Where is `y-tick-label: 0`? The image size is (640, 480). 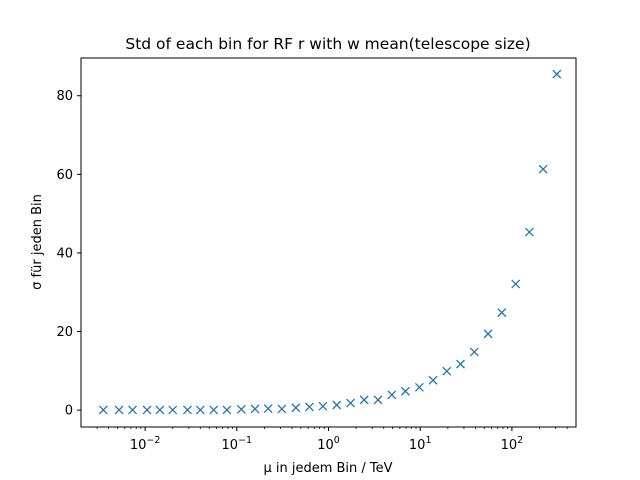 y-tick-label: 0 is located at coordinates (69, 411).